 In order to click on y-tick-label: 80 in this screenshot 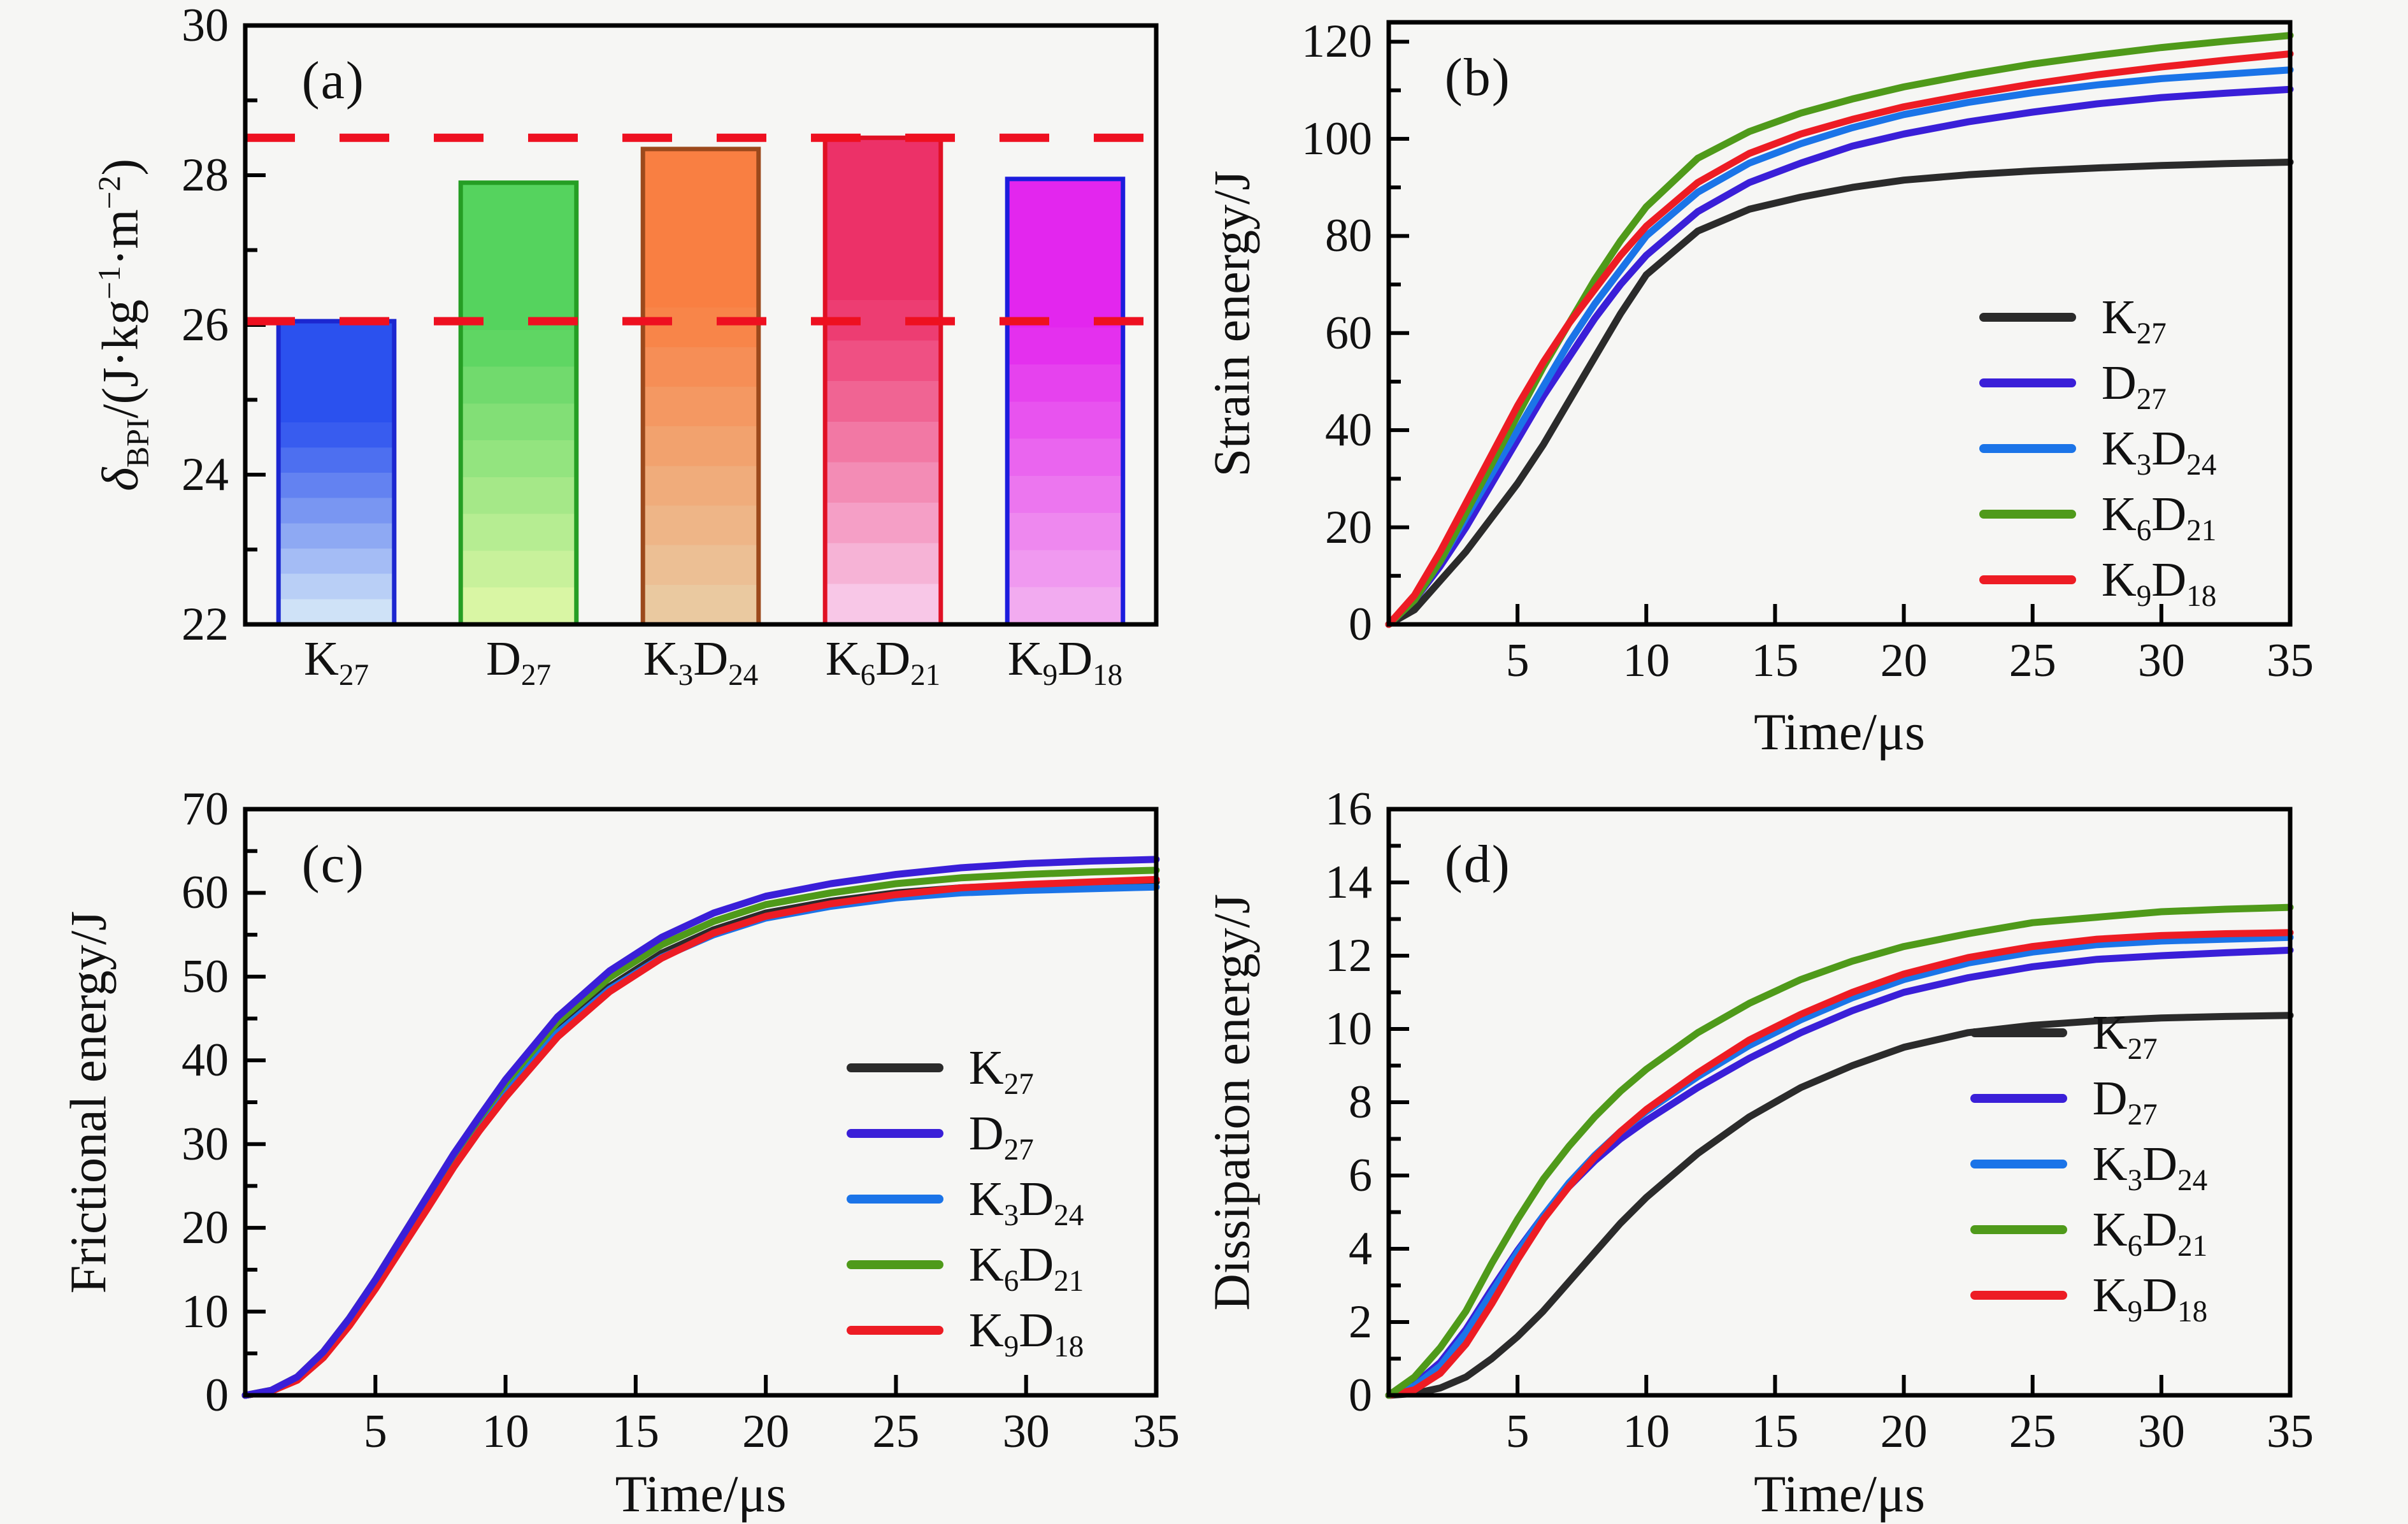, I will do `click(1348, 236)`.